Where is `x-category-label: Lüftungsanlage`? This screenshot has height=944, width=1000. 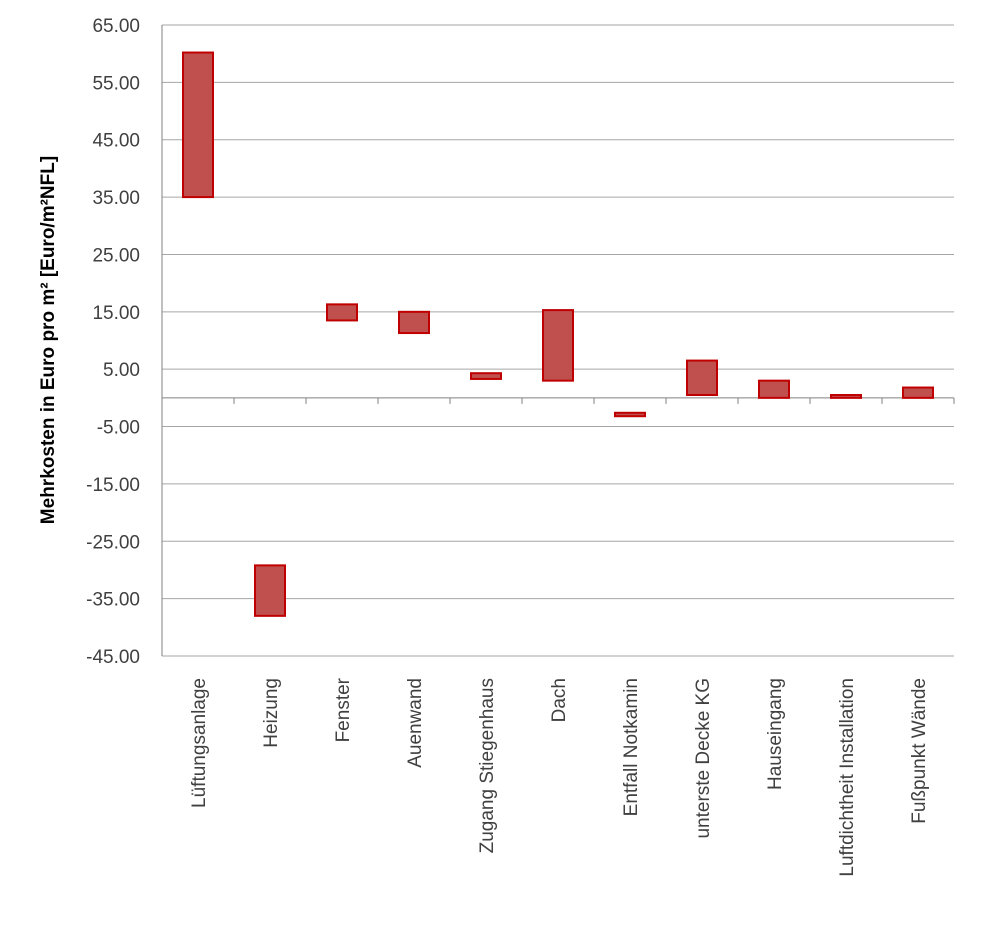
x-category-label: Lüftungsanlage is located at coordinates (199, 743).